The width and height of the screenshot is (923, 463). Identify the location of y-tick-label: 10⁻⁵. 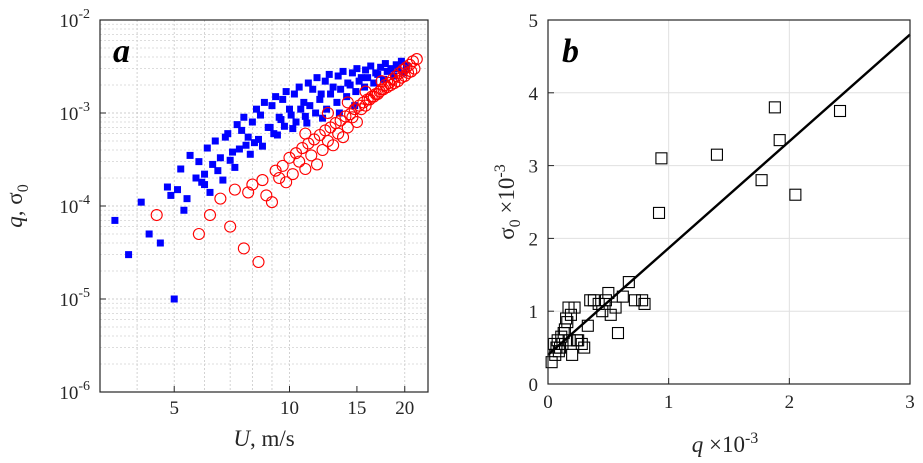
(74, 298).